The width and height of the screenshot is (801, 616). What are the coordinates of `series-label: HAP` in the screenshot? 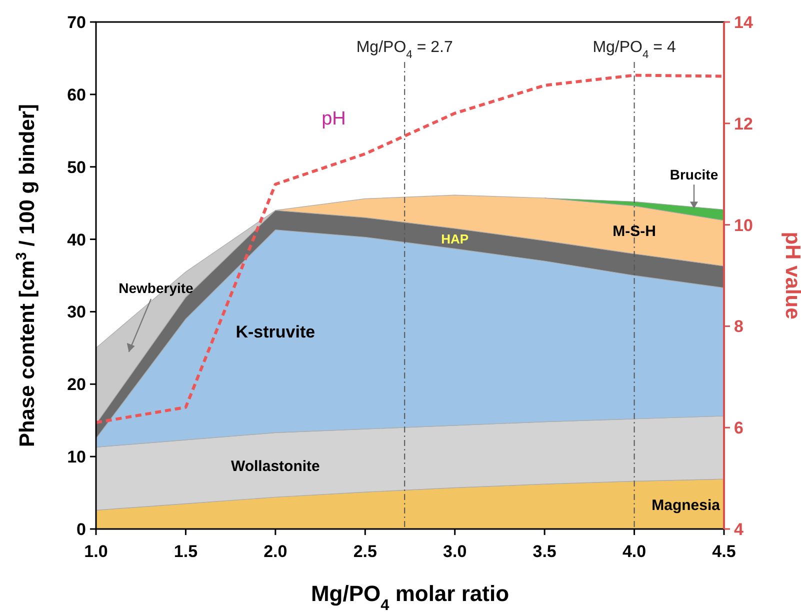 It's located at (455, 239).